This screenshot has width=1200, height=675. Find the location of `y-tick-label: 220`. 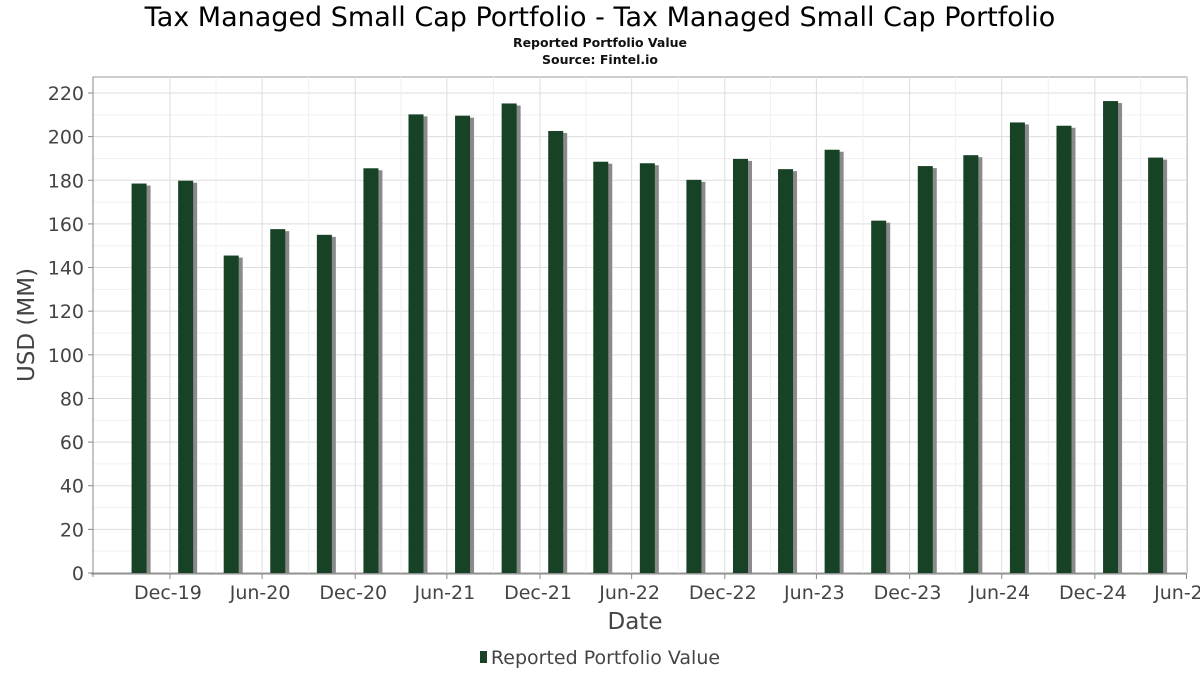

y-tick-label: 220 is located at coordinates (66, 94).